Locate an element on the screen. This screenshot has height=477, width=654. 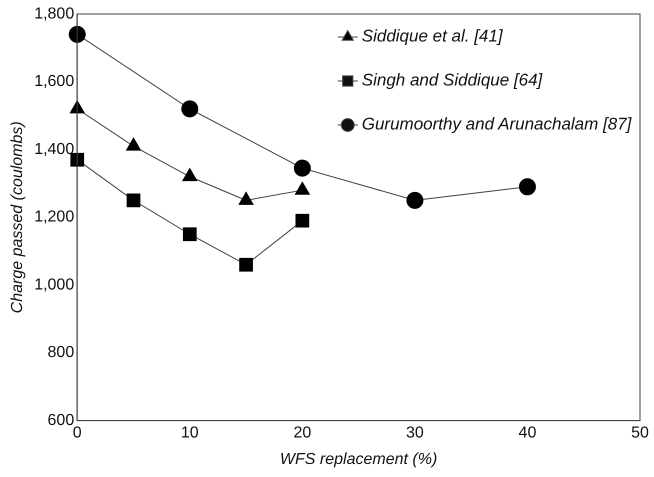
x-tick-label: 50 is located at coordinates (640, 433).